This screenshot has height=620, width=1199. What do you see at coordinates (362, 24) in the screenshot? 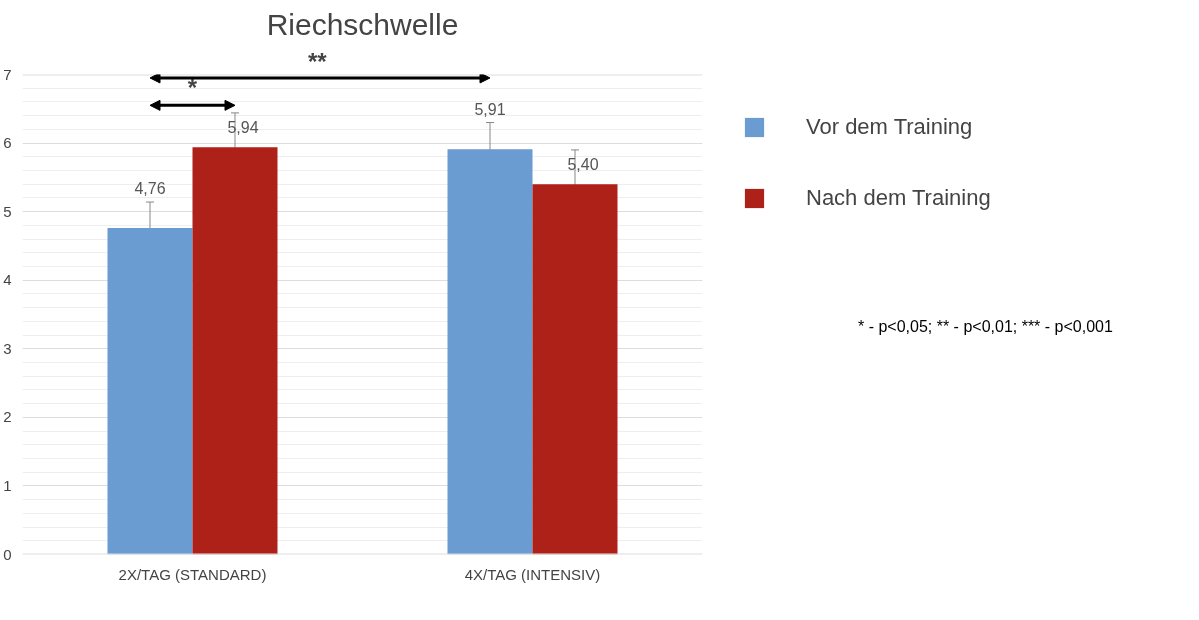
I see `chart-title: Riechschwelle` at bounding box center [362, 24].